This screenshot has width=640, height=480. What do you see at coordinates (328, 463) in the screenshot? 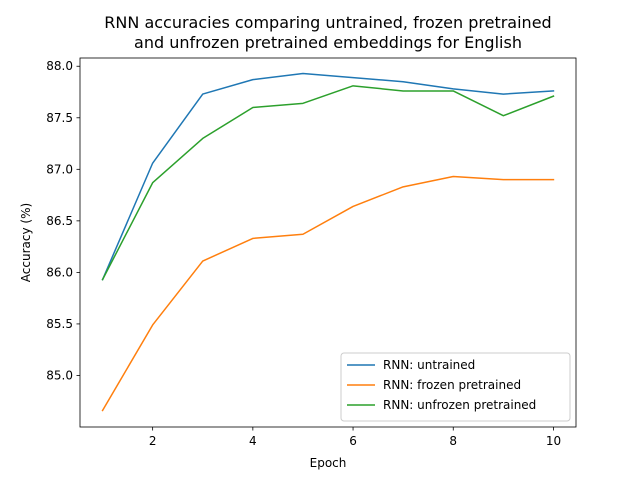
I see `x-axis-label: Epoch` at bounding box center [328, 463].